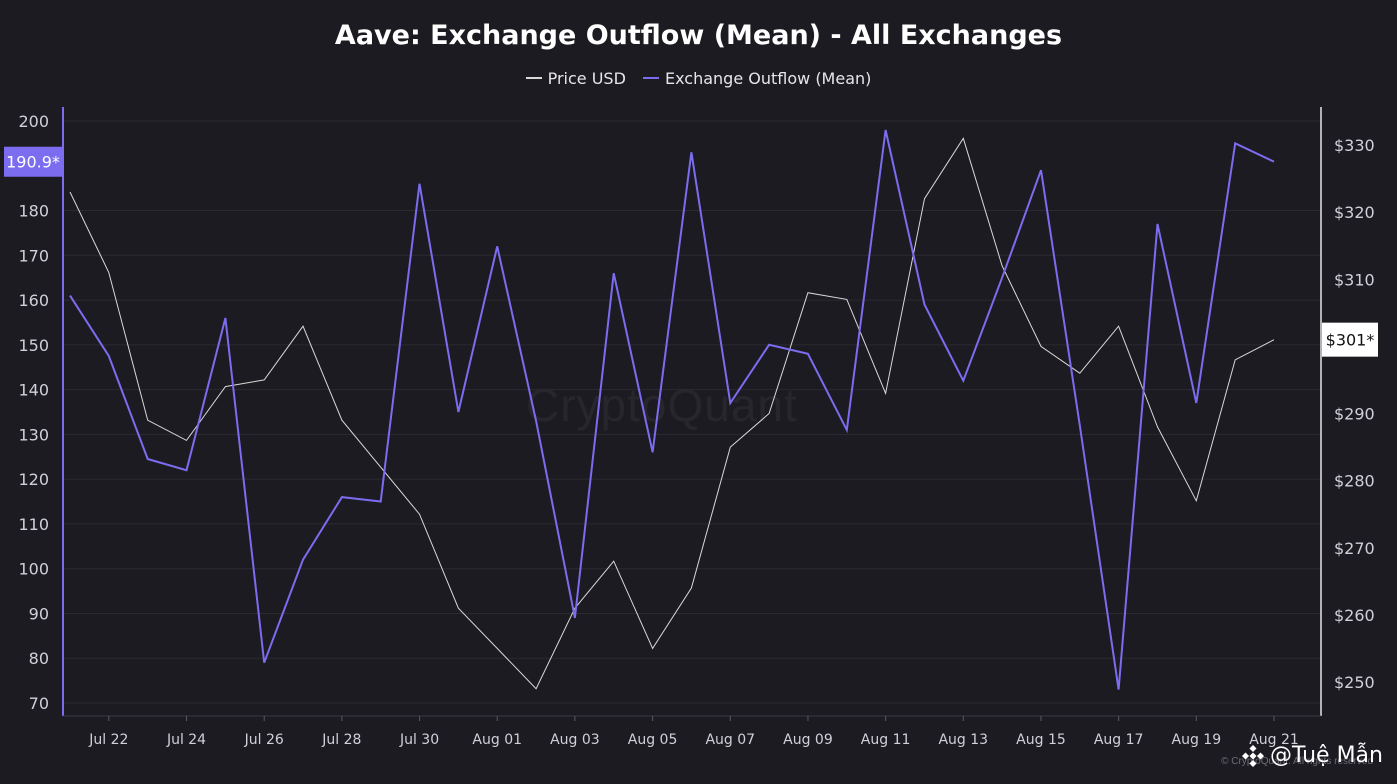  Describe the element at coordinates (1119, 740) in the screenshot. I see `x-tick-label: Aug 17` at that location.